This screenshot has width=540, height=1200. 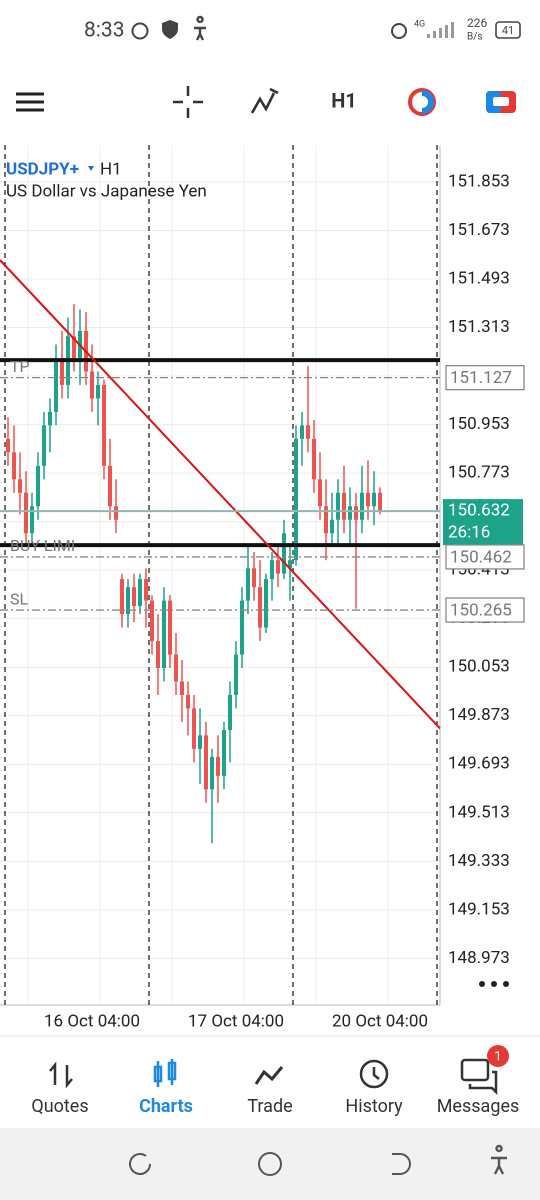 What do you see at coordinates (479, 327) in the screenshot?
I see `y-tick-label: 151.313` at bounding box center [479, 327].